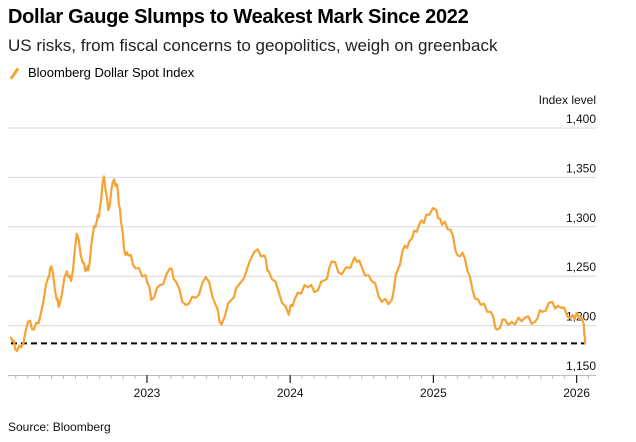 The height and width of the screenshot is (442, 636). Describe the element at coordinates (147, 393) in the screenshot. I see `x-tick-label: 2023` at that location.